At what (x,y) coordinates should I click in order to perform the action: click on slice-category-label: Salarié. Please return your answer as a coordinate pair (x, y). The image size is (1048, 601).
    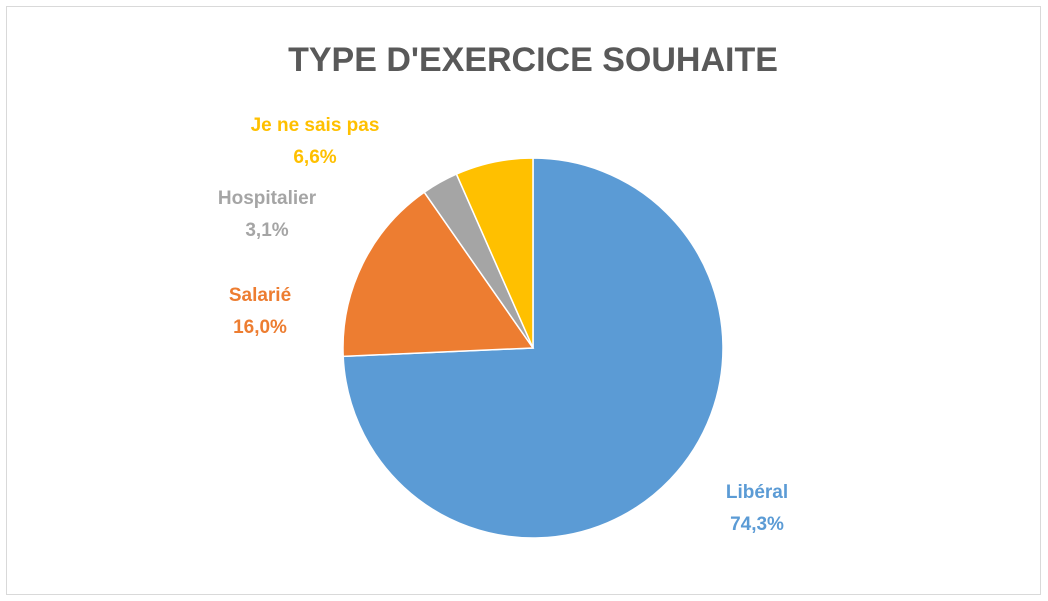
    Looking at the image, I should click on (260, 295).